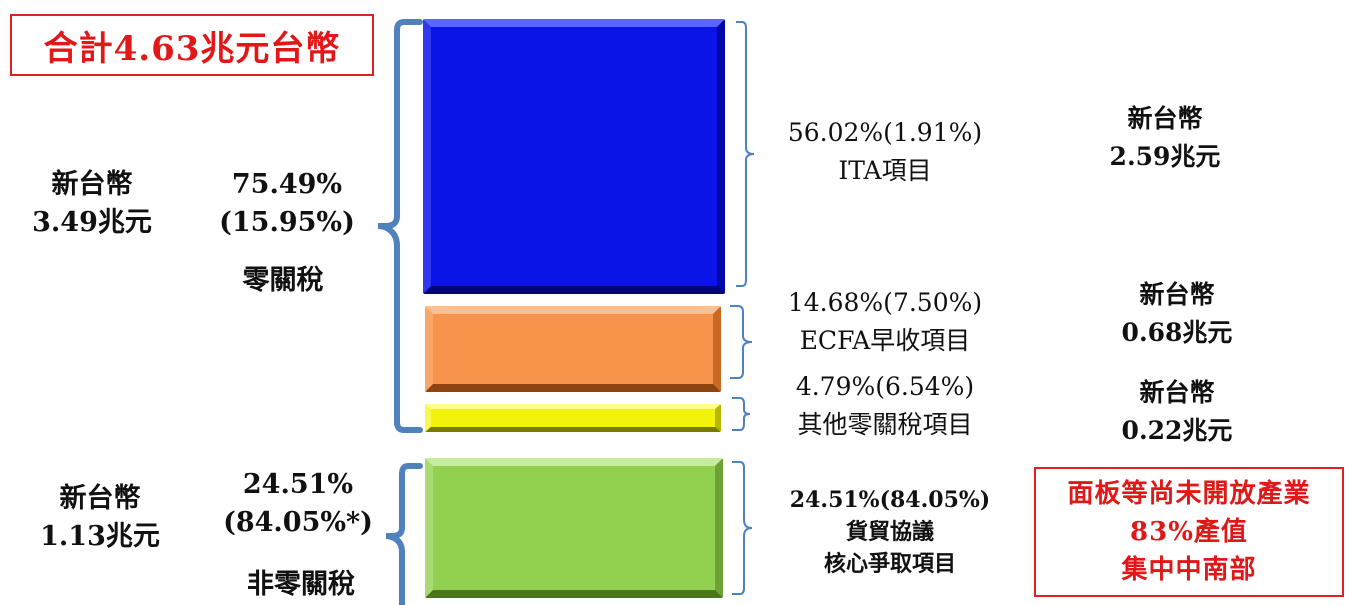 Image resolution: width=1363 pixels, height=605 pixels. What do you see at coordinates (573, 349) in the screenshot?
I see `ecfa-bar` at bounding box center [573, 349].